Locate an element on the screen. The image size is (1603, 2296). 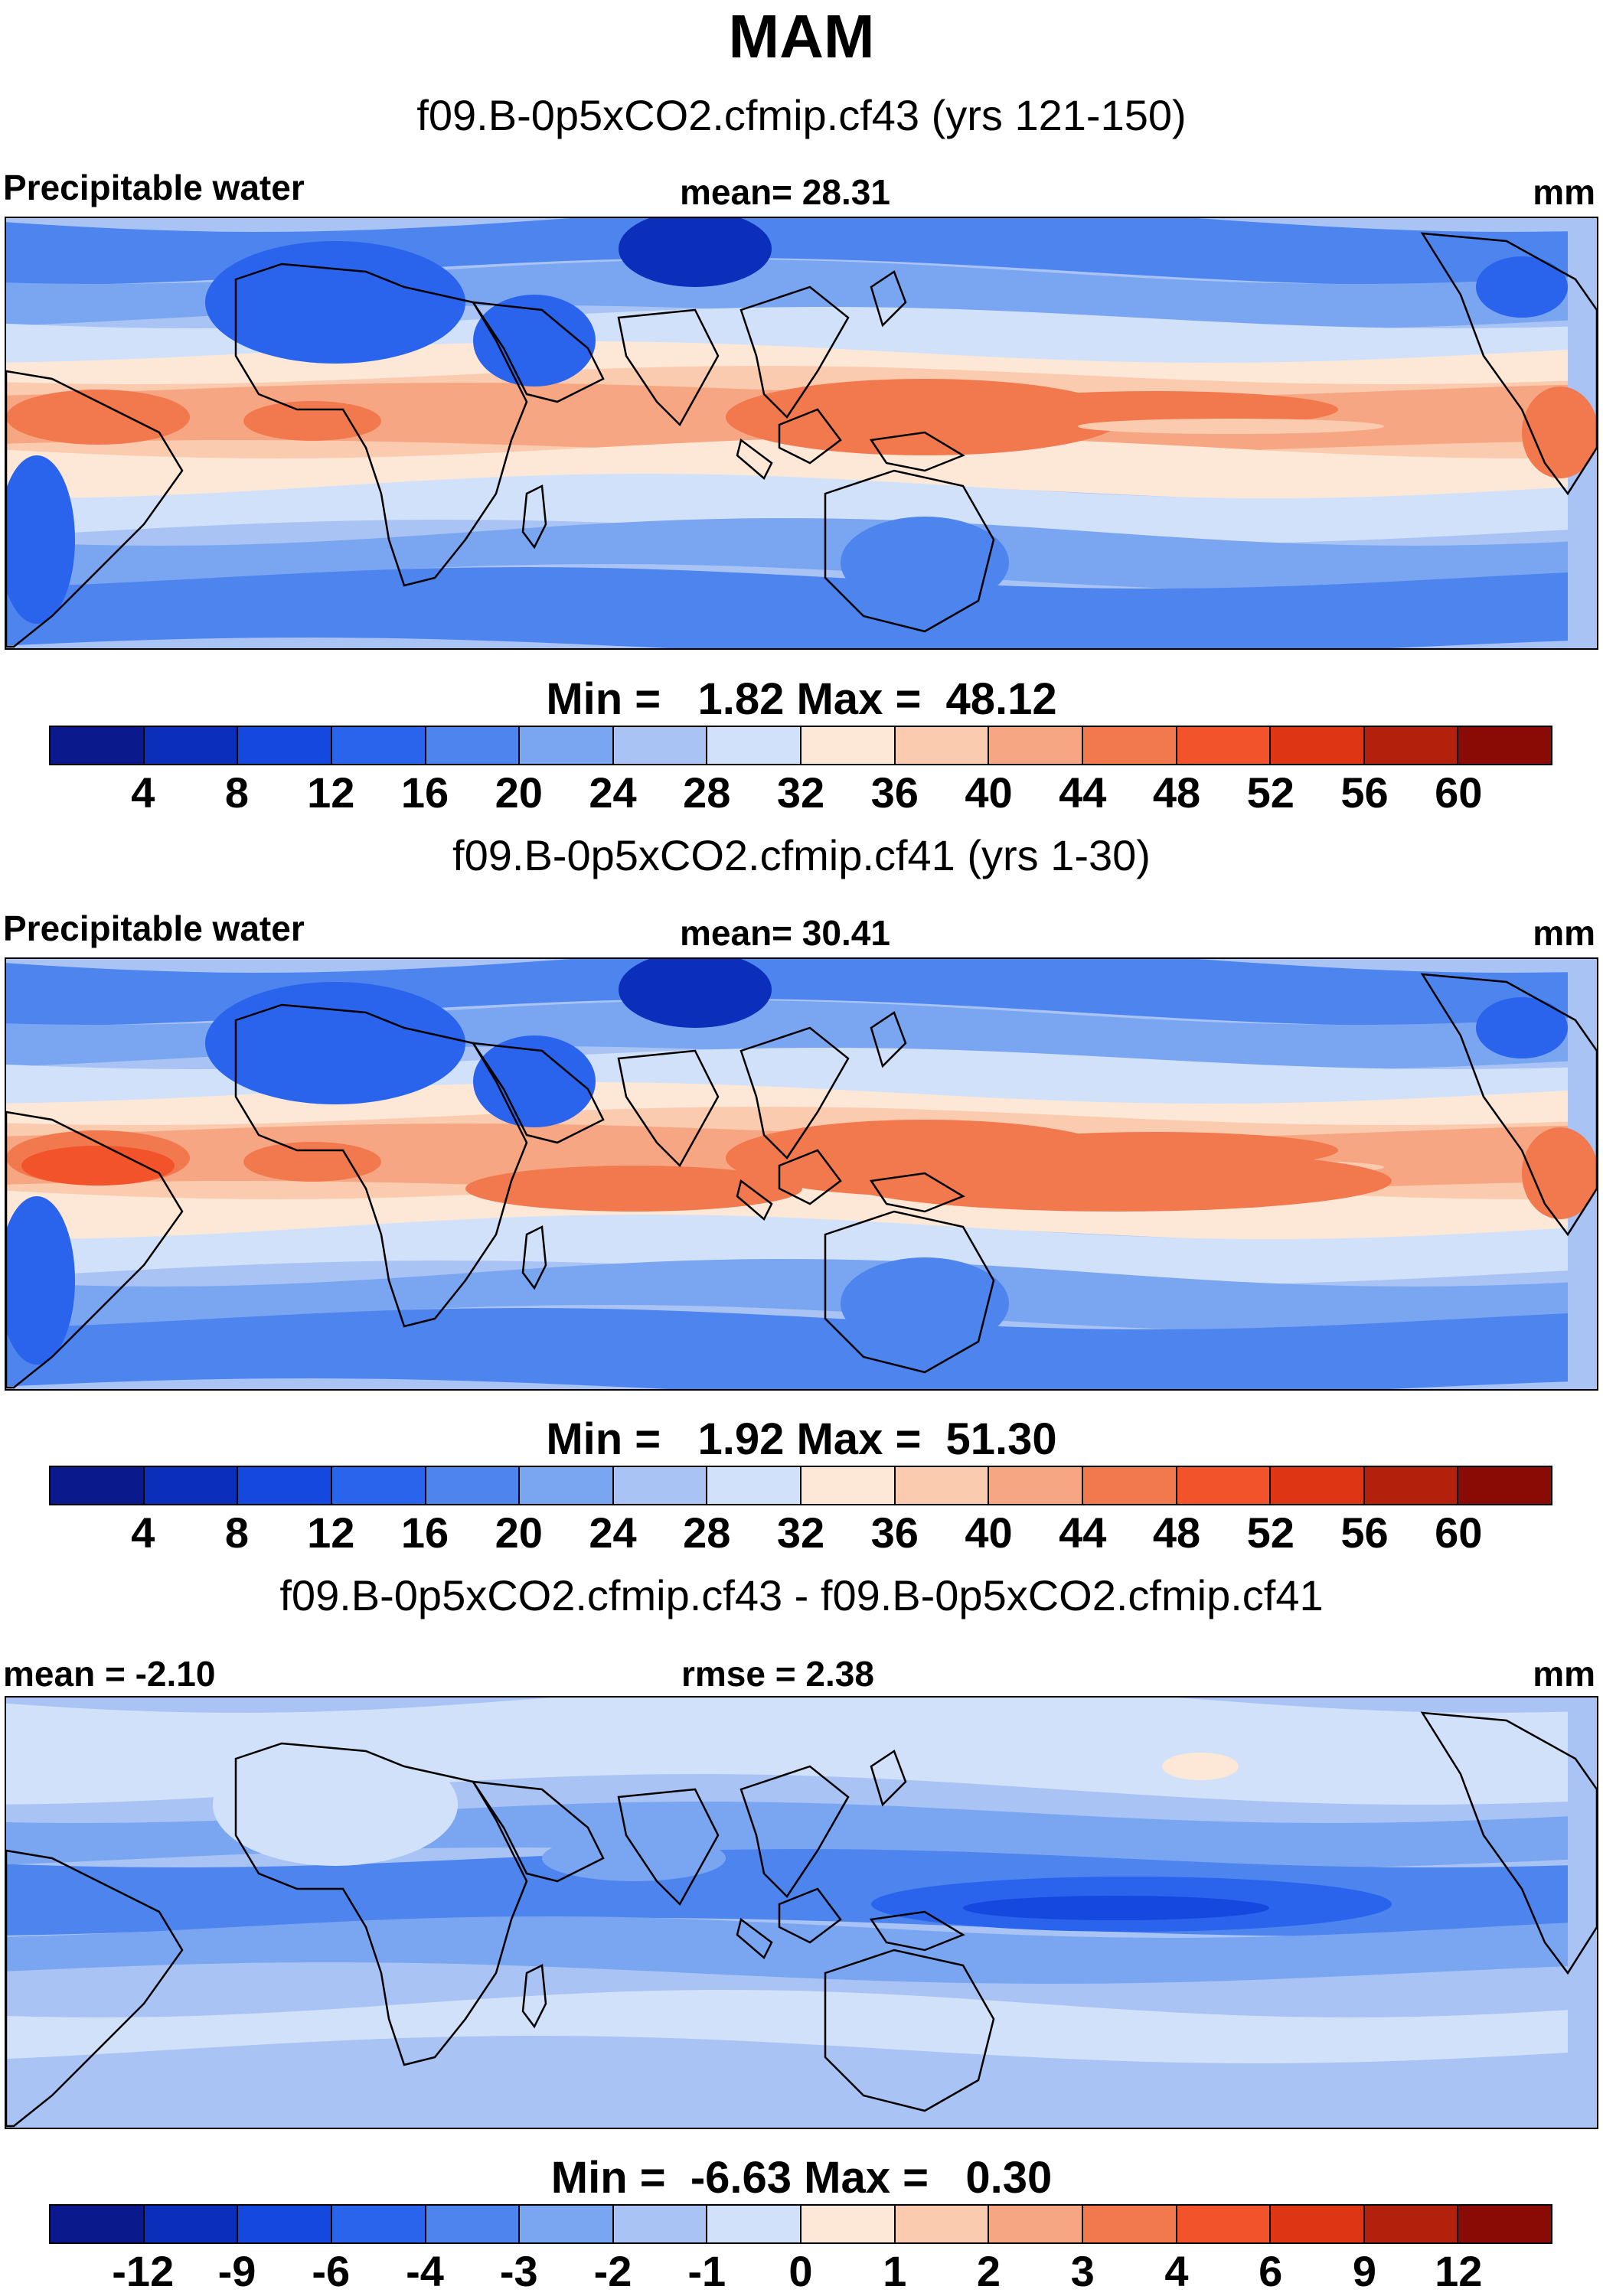
colorbar-tick-label: 2 is located at coordinates (988, 2271).